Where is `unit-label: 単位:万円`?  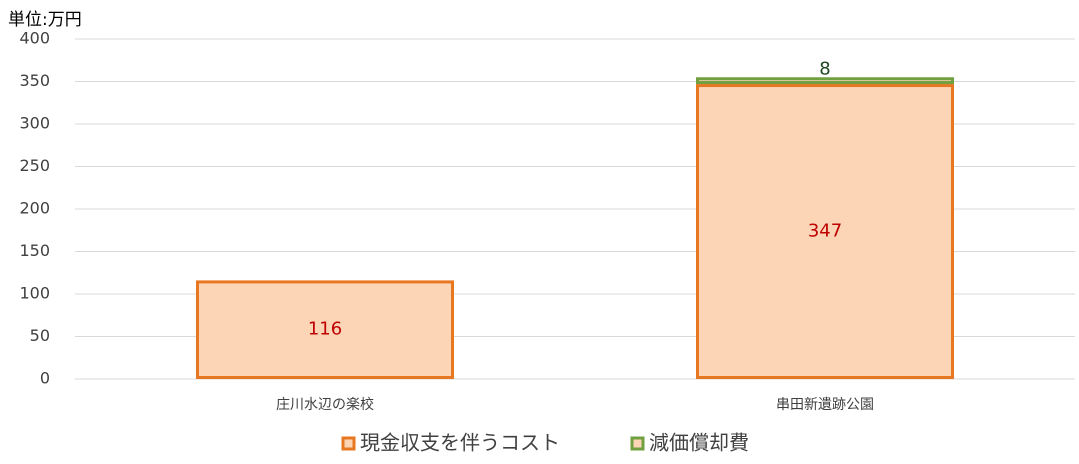 unit-label: 単位:万円 is located at coordinates (45, 20).